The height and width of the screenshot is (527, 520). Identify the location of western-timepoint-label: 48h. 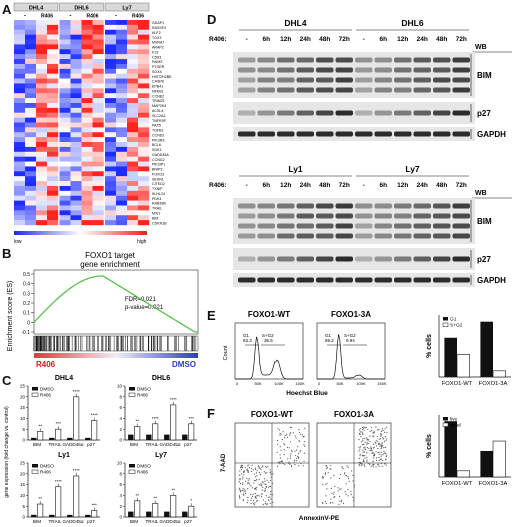
(324, 39).